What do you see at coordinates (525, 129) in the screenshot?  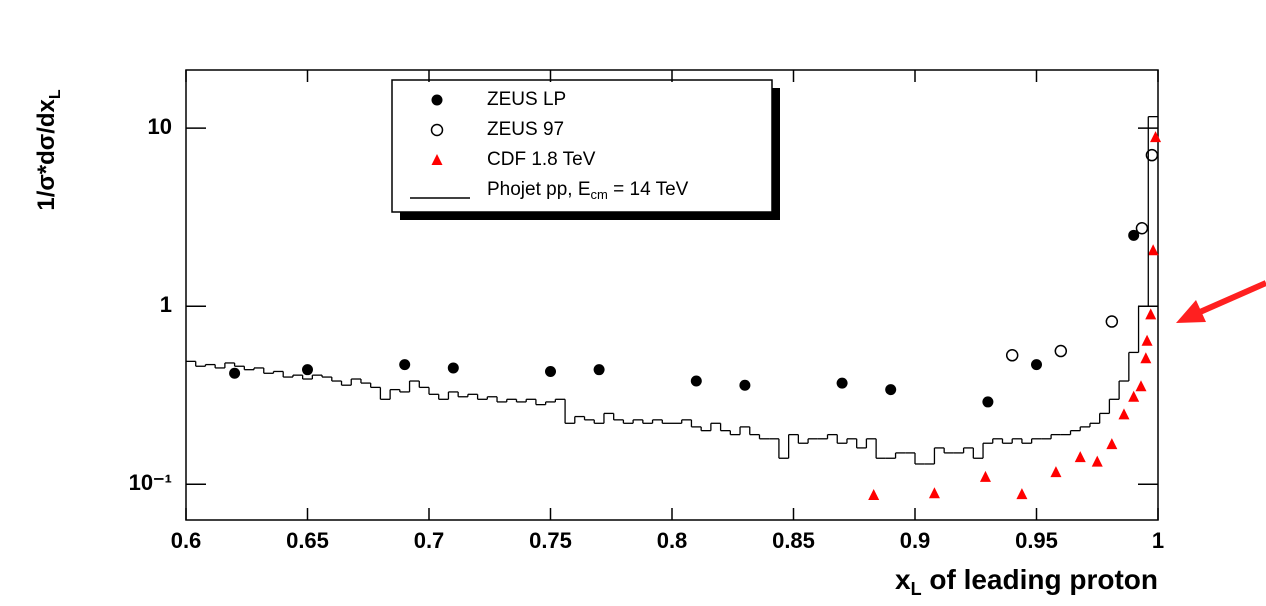 I see `legend-label: ZEUS 97` at bounding box center [525, 129].